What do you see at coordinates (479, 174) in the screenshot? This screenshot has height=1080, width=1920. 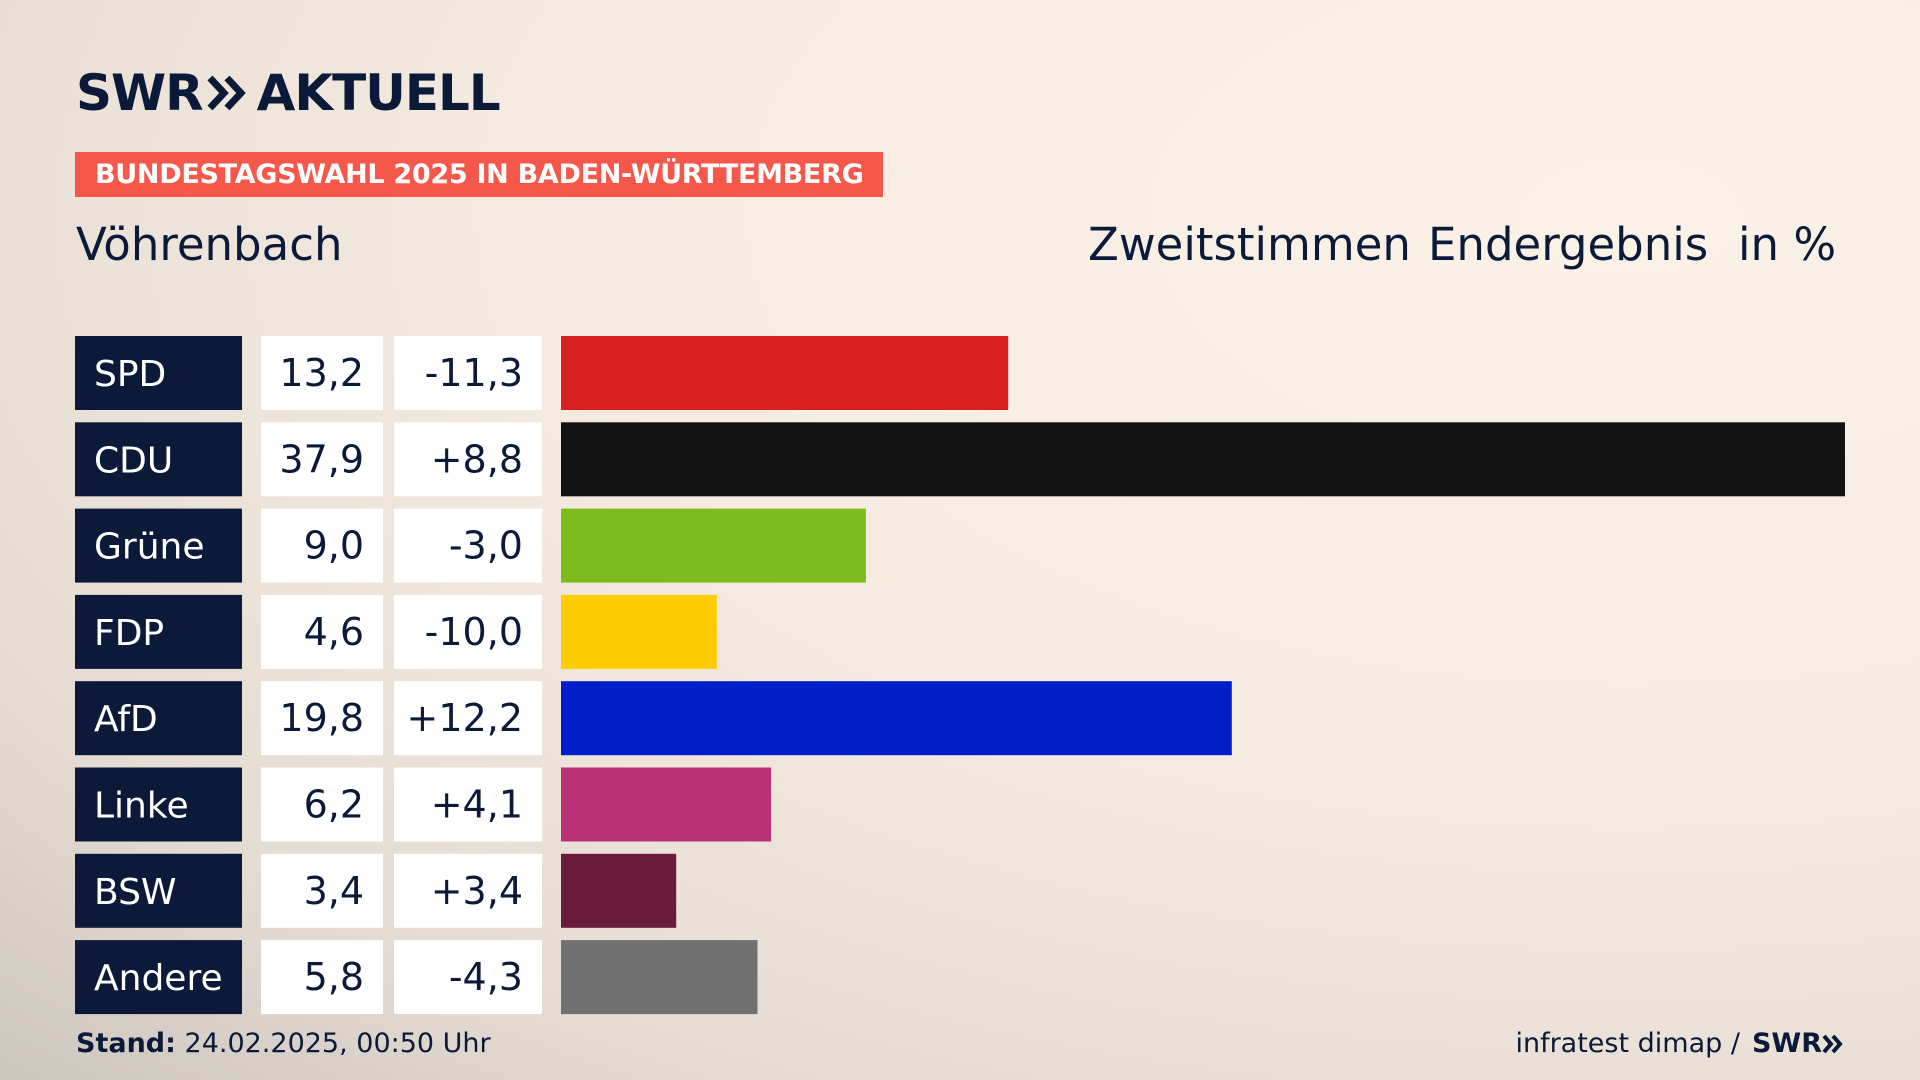 I see `election-tag: BUNDESTAGSWAHL 2025 IN BADEN-WÜRTTEMBERG` at bounding box center [479, 174].